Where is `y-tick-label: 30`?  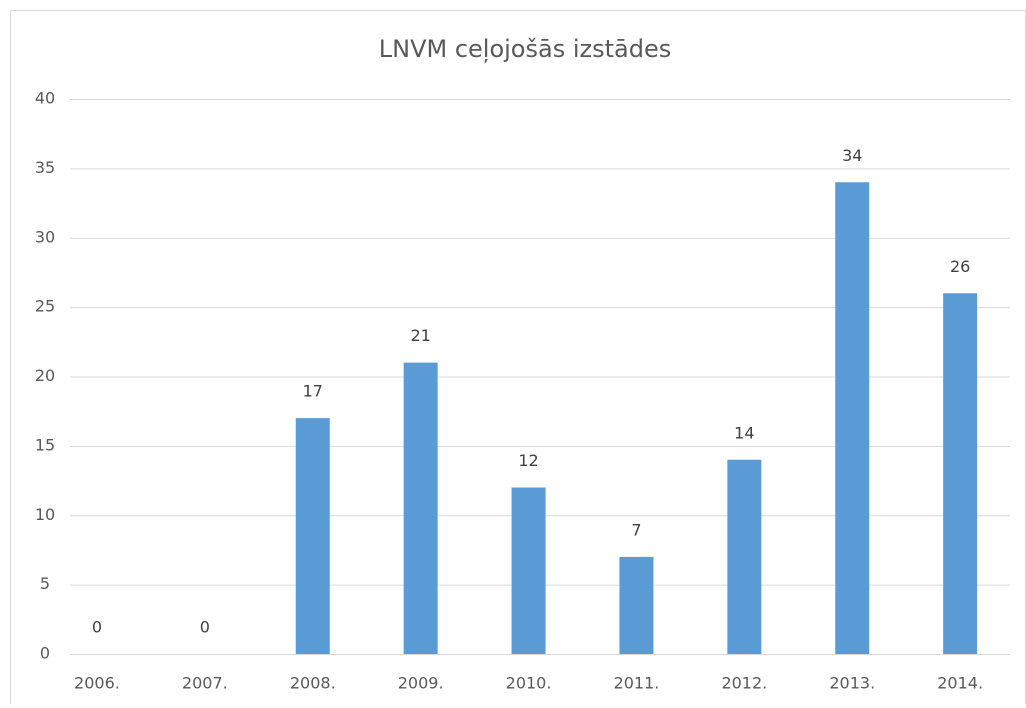
y-tick-label: 30 is located at coordinates (45, 236).